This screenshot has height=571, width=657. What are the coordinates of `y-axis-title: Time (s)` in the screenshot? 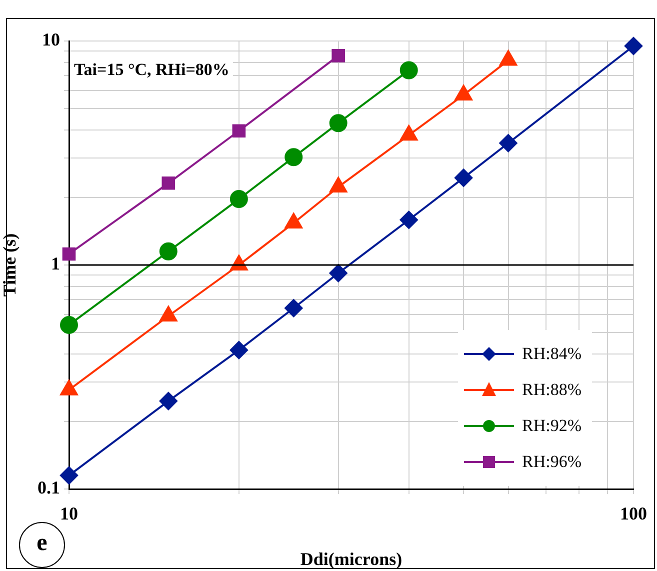 It's located at (10, 265).